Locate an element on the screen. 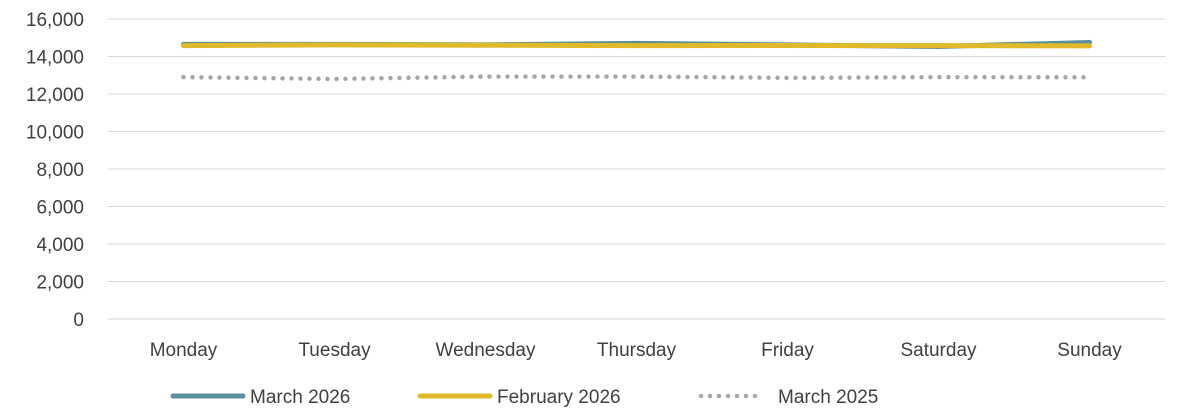 The image size is (1187, 418). x-tick-label: Saturday is located at coordinates (938, 350).